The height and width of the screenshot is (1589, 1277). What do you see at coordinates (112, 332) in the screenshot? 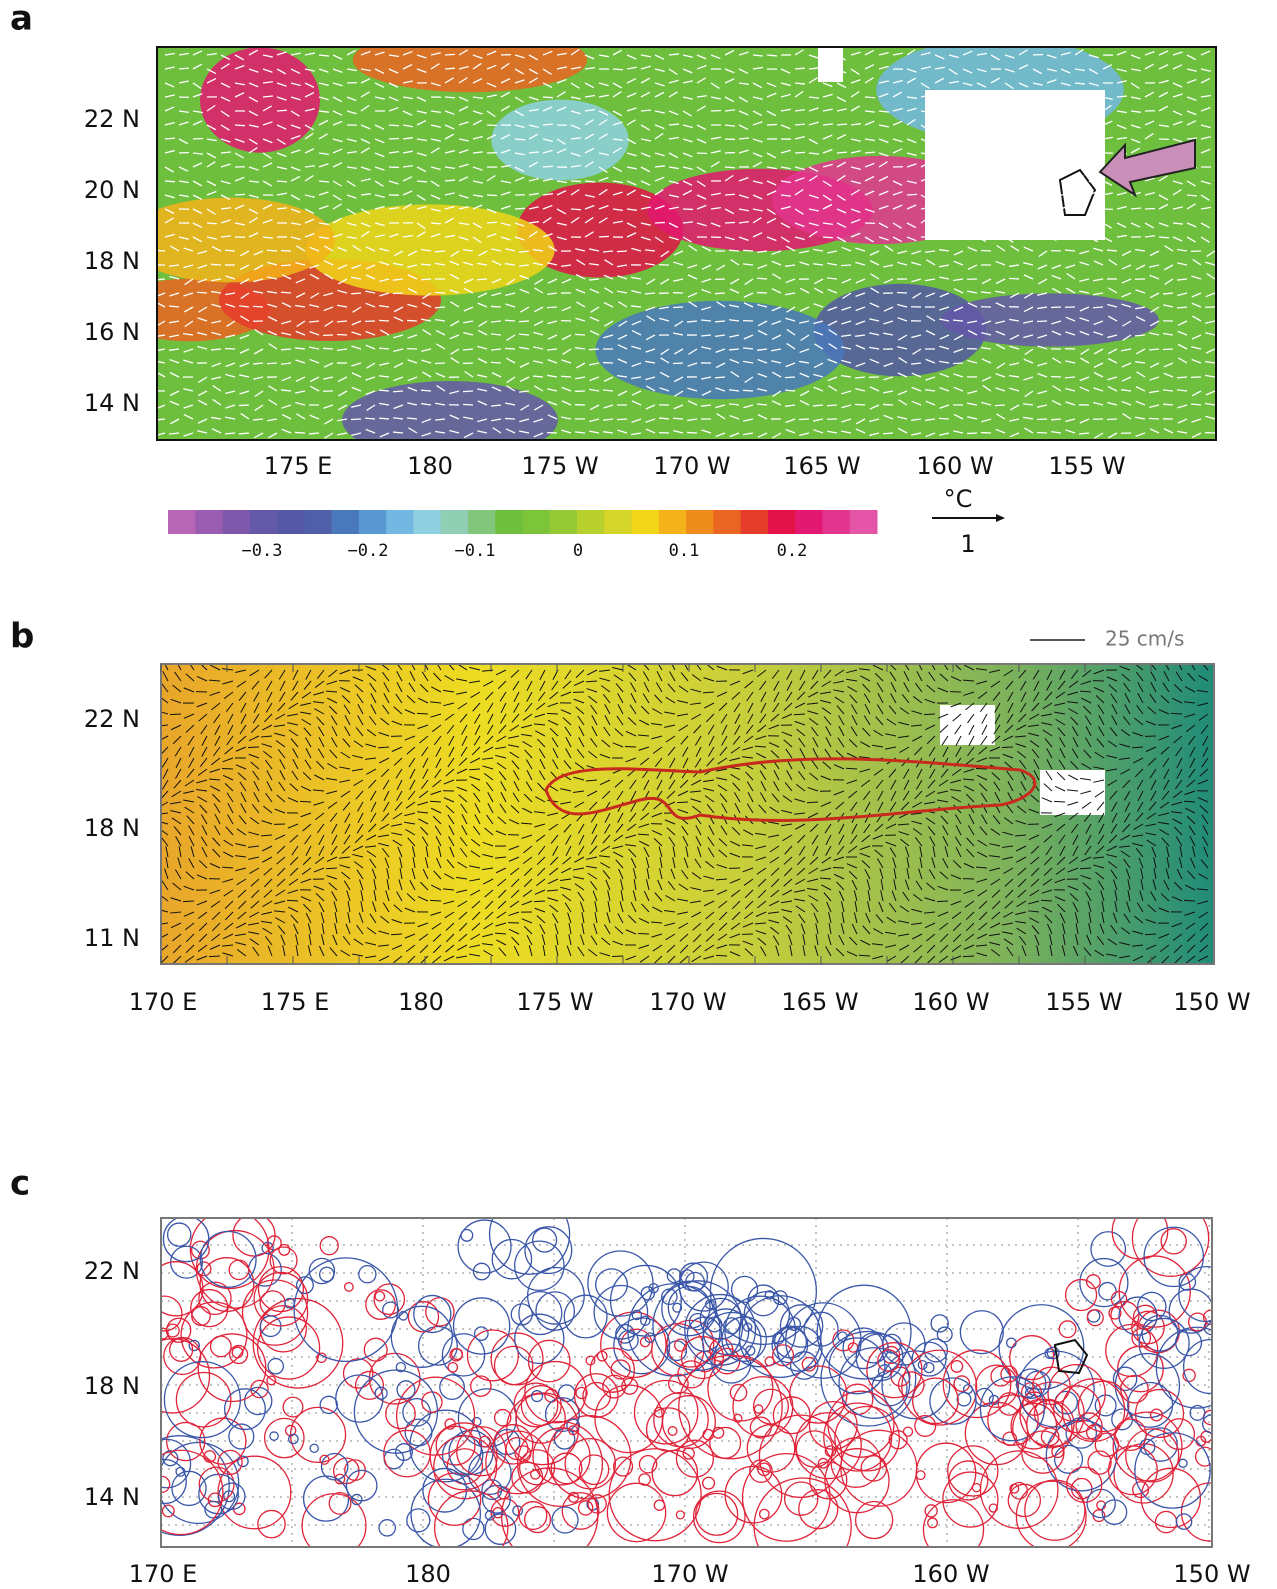
I see `y-tick-label: 16 N` at bounding box center [112, 332].